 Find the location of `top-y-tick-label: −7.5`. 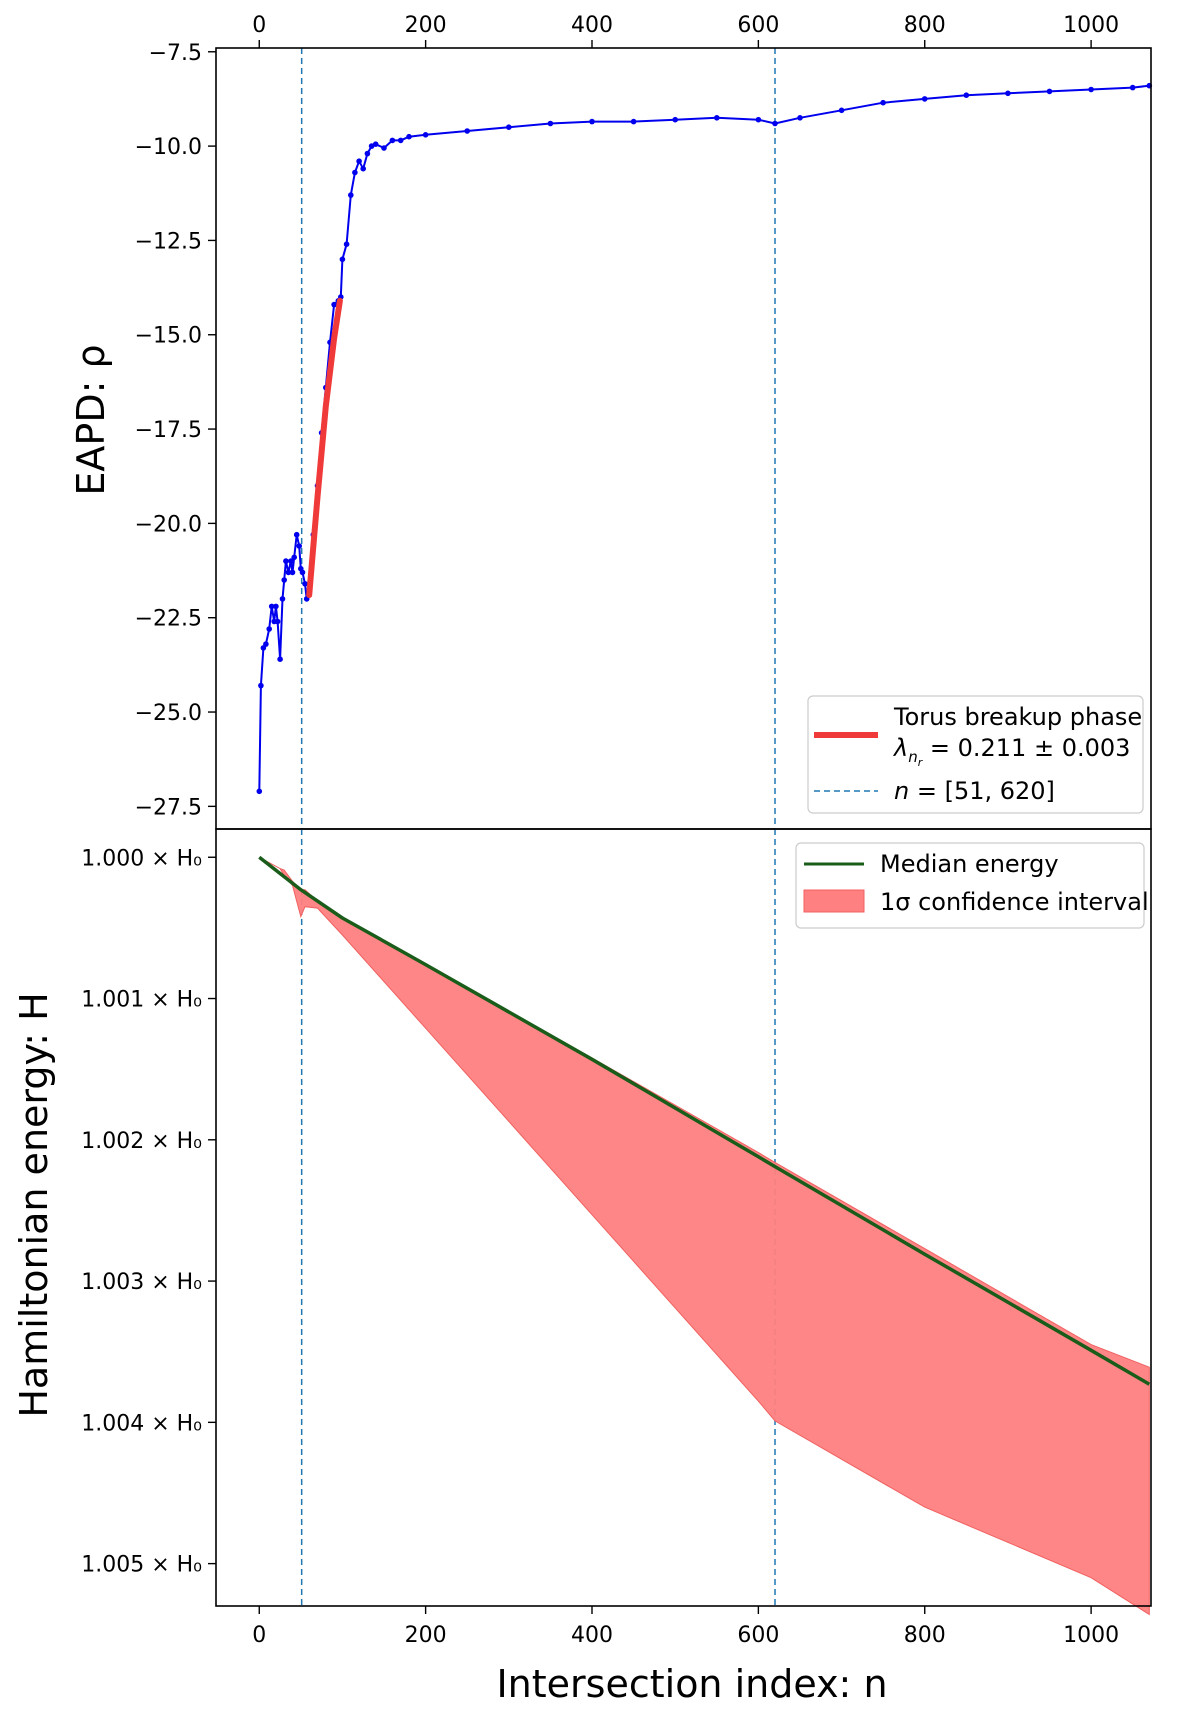

top-y-tick-label: −7.5 is located at coordinates (175, 53).